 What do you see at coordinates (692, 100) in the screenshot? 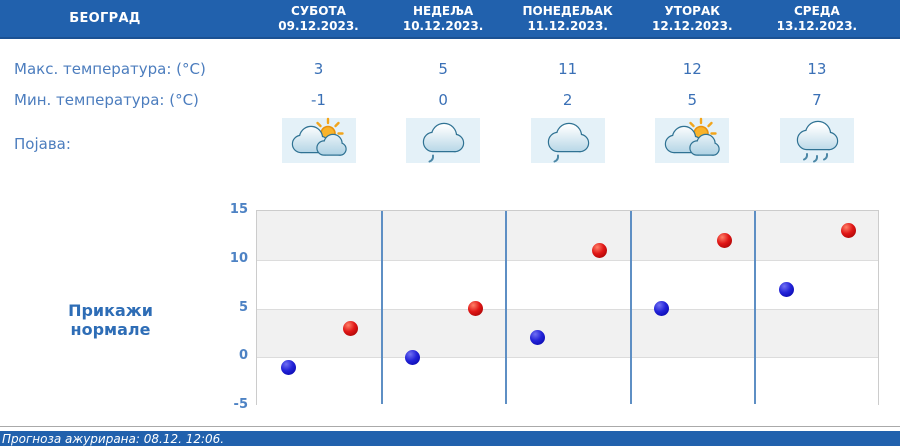
I see `min-temp-value-3: 5` at bounding box center [692, 100].